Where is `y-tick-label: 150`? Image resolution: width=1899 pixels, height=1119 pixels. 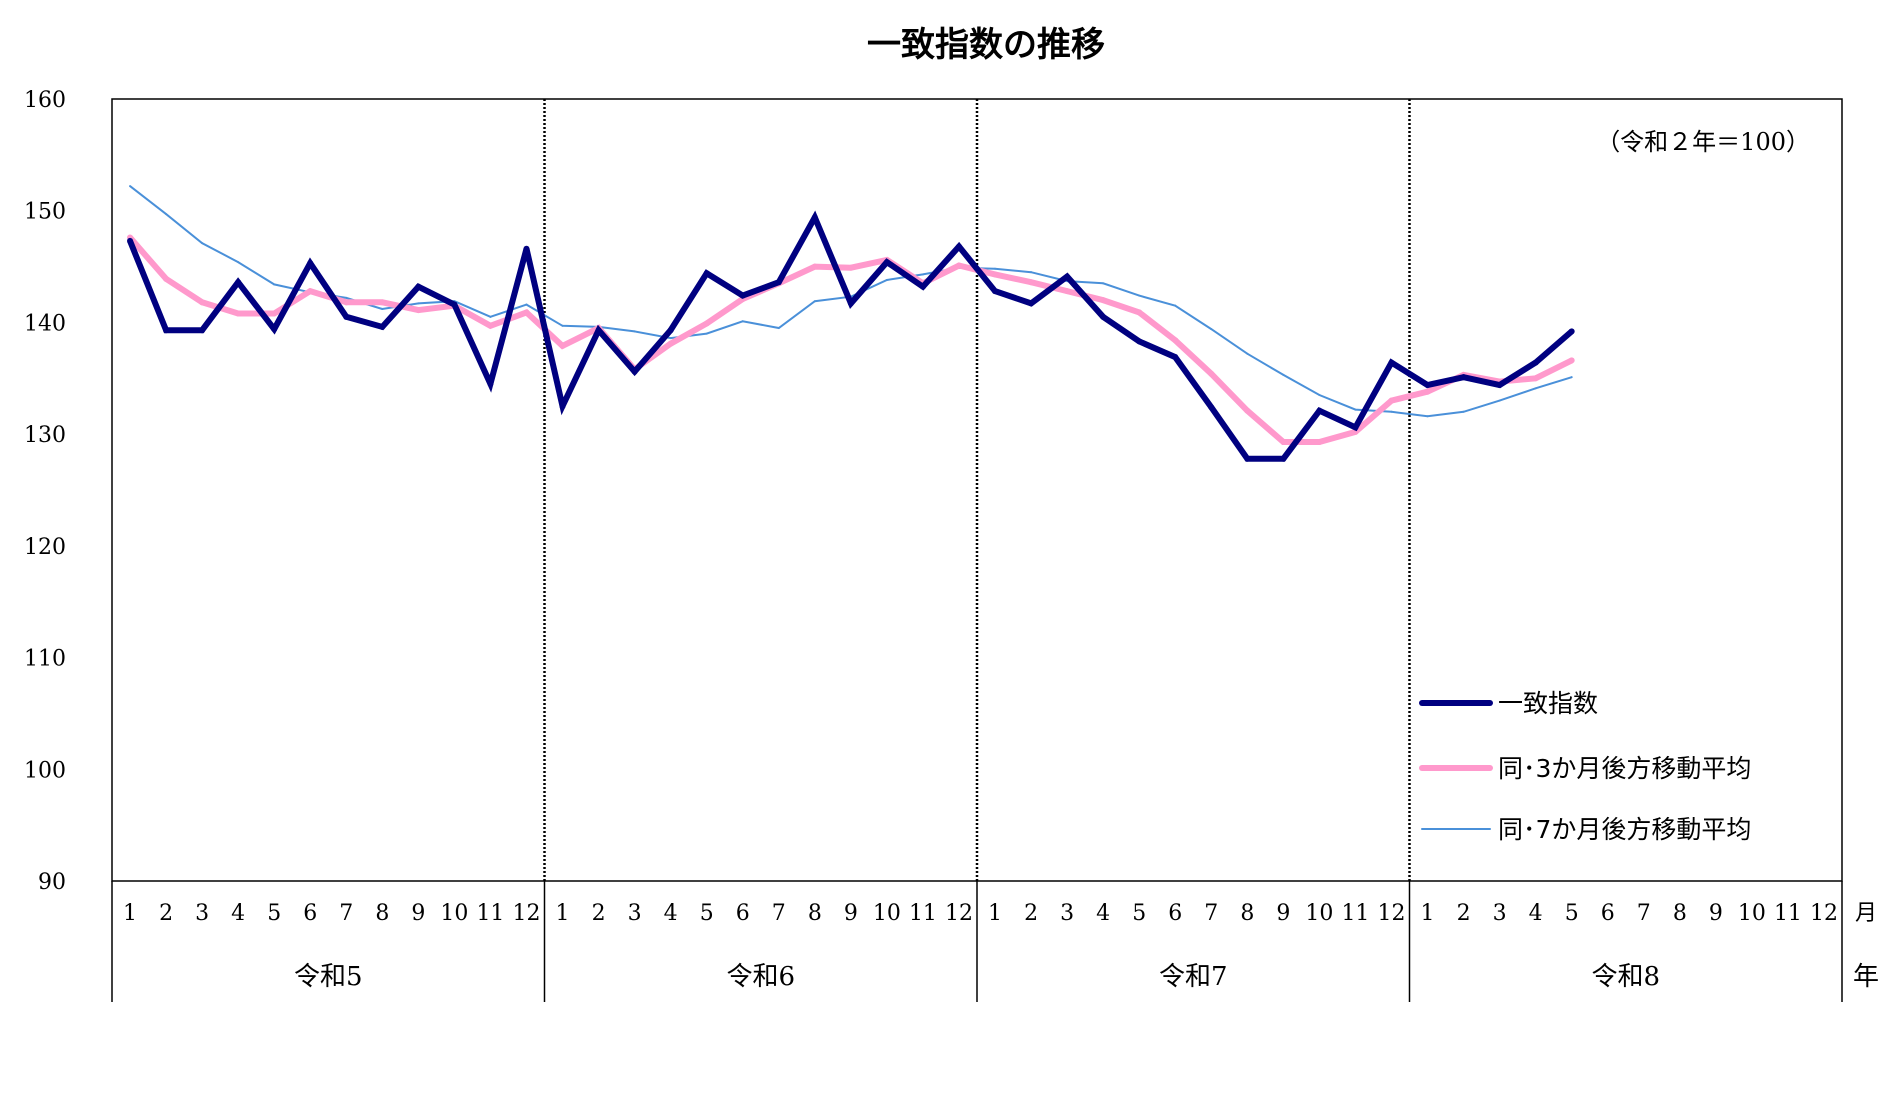
y-tick-label: 150 is located at coordinates (45, 212).